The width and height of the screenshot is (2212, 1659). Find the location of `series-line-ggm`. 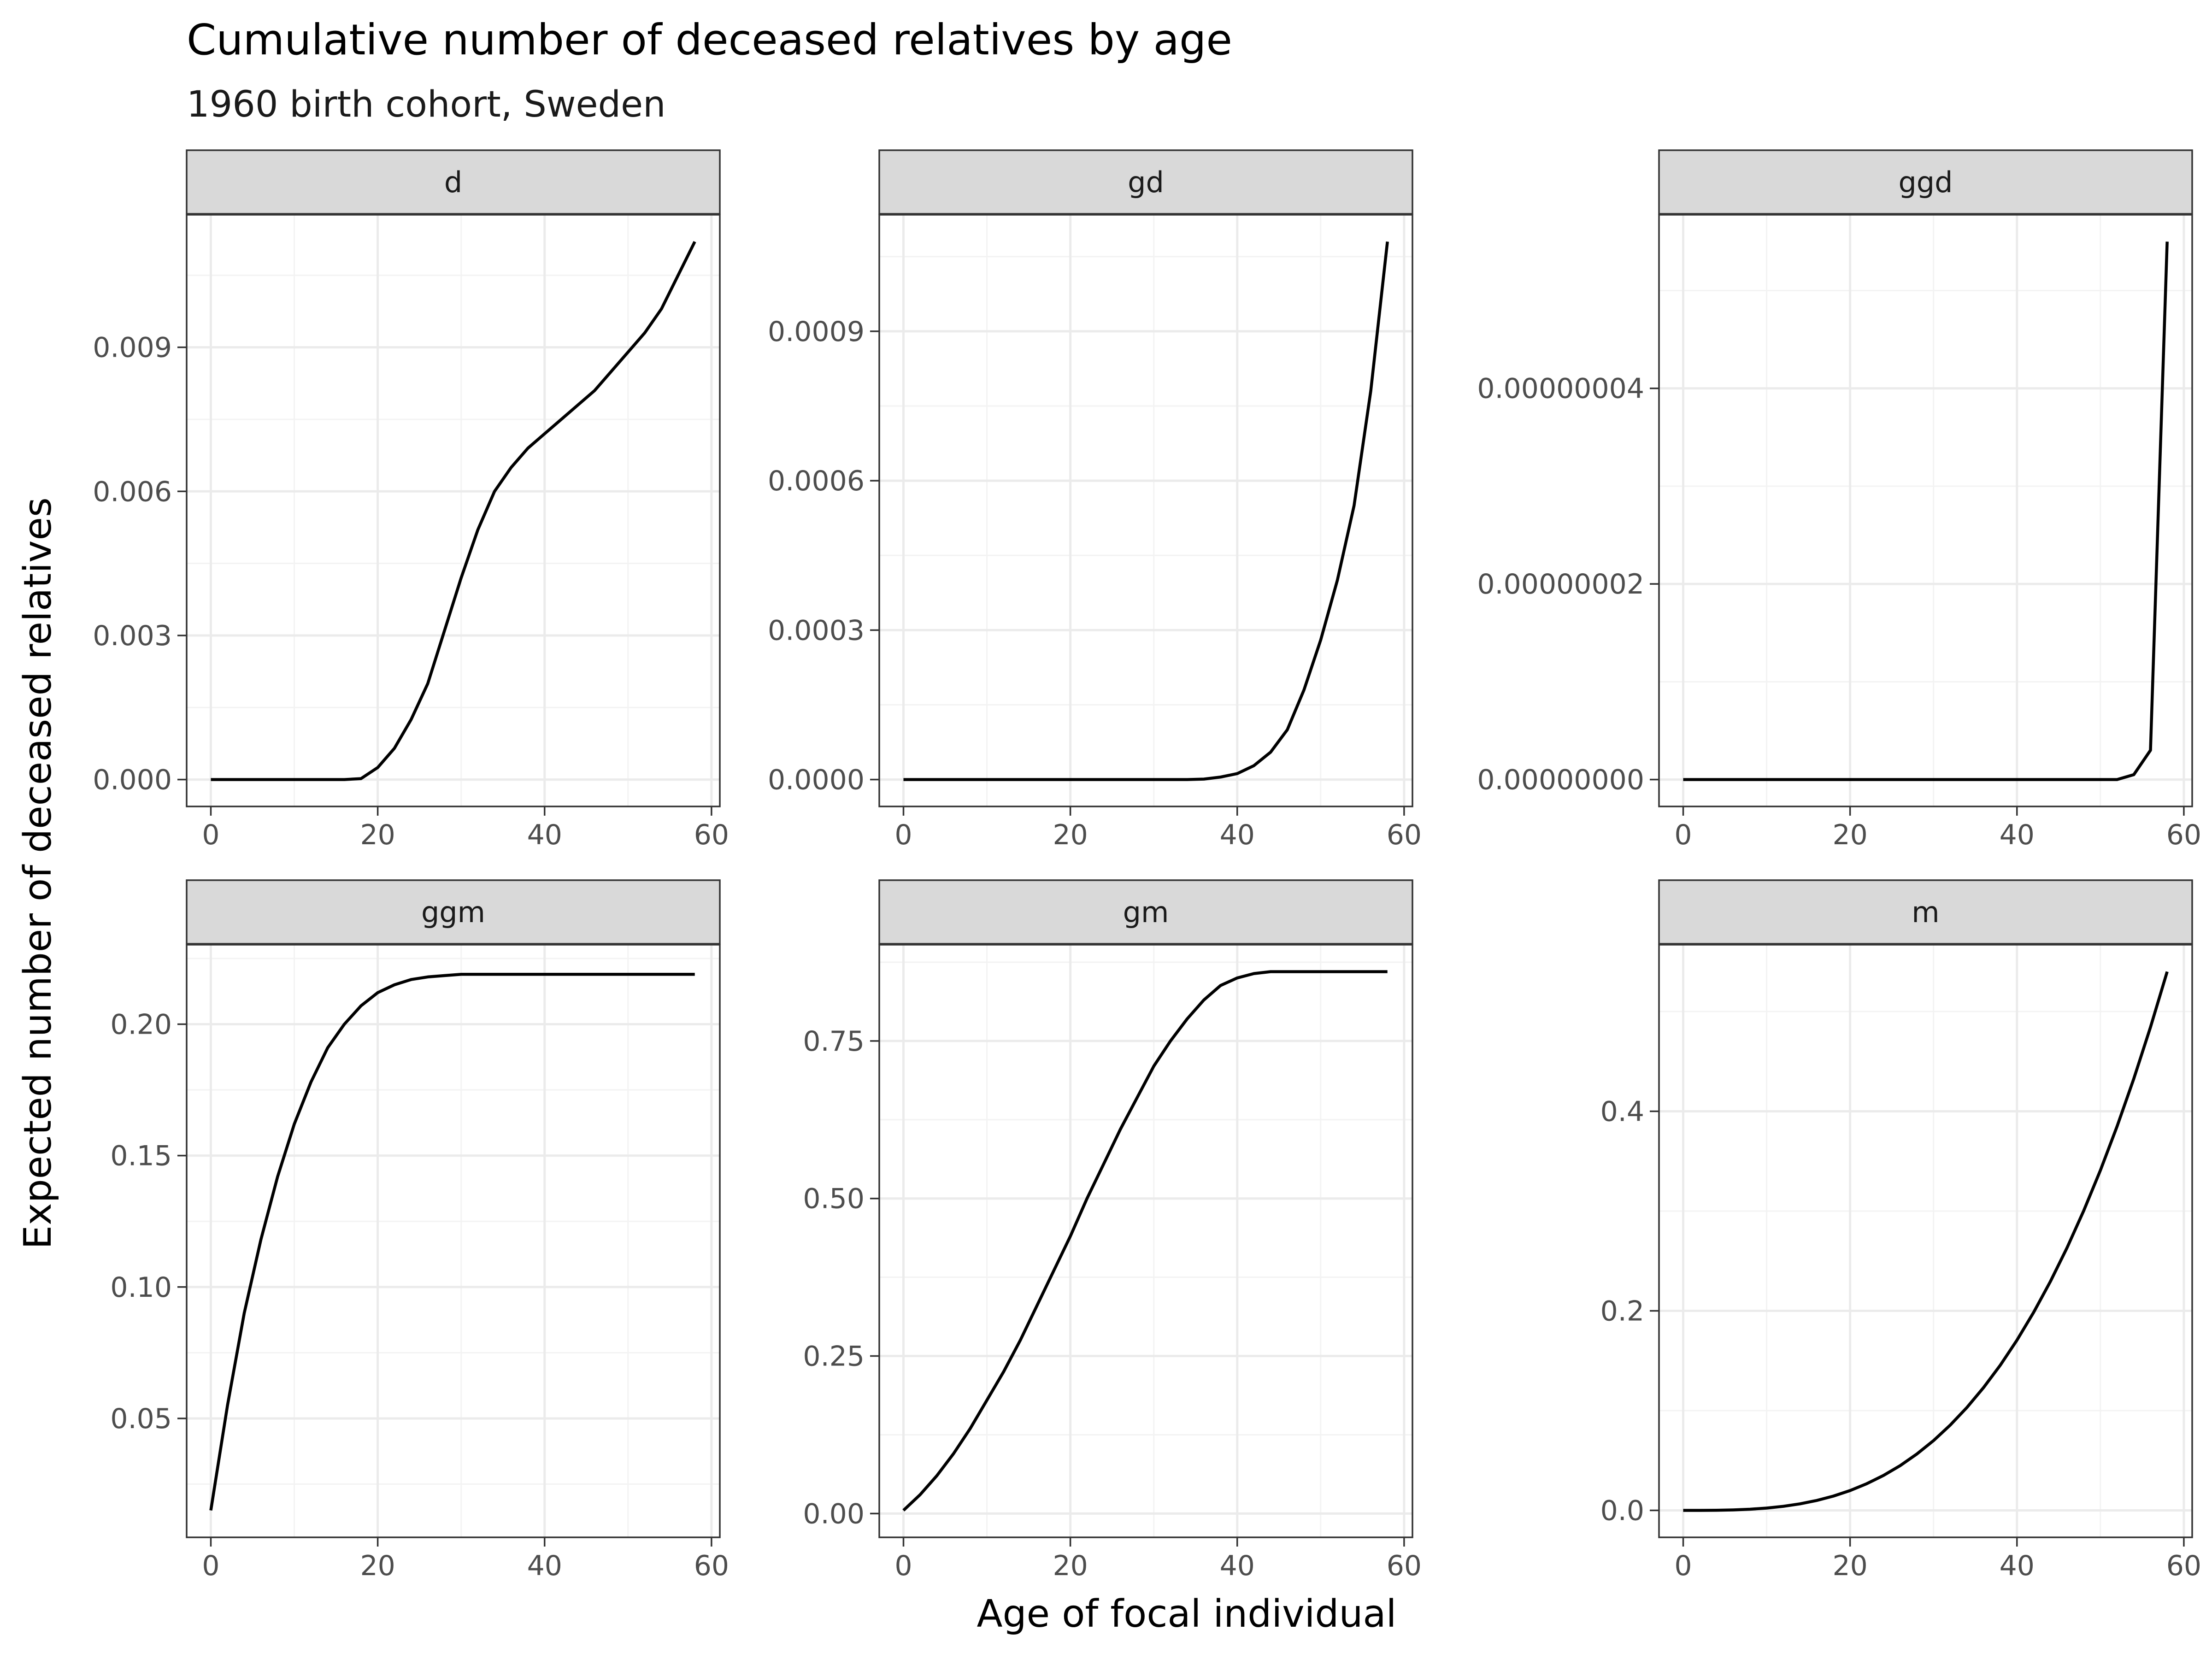

series-line-ggm is located at coordinates (452, 1241).